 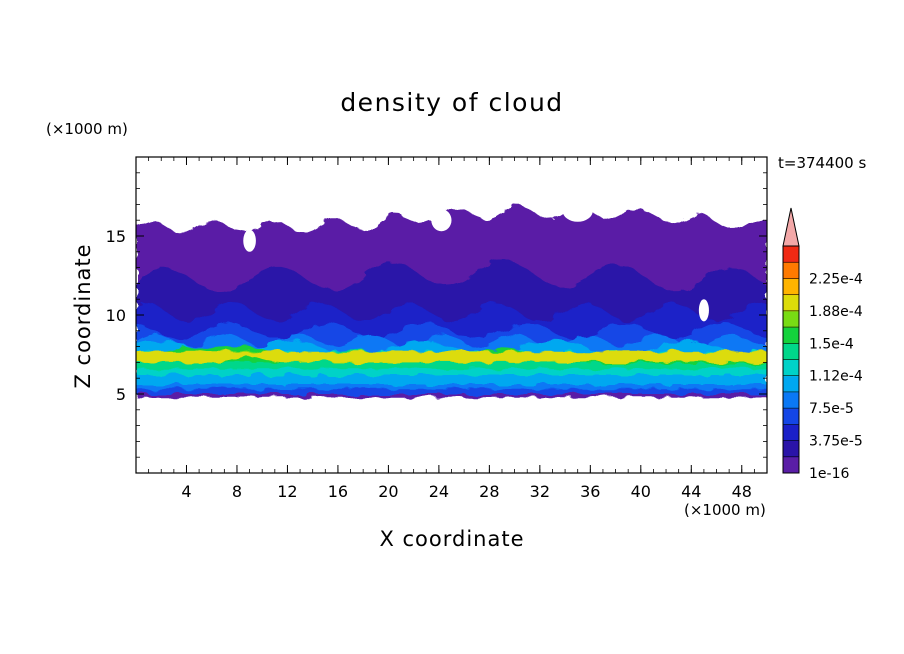 What do you see at coordinates (836, 442) in the screenshot?
I see `colorbar-tick-label: 3.75e-5` at bounding box center [836, 442].